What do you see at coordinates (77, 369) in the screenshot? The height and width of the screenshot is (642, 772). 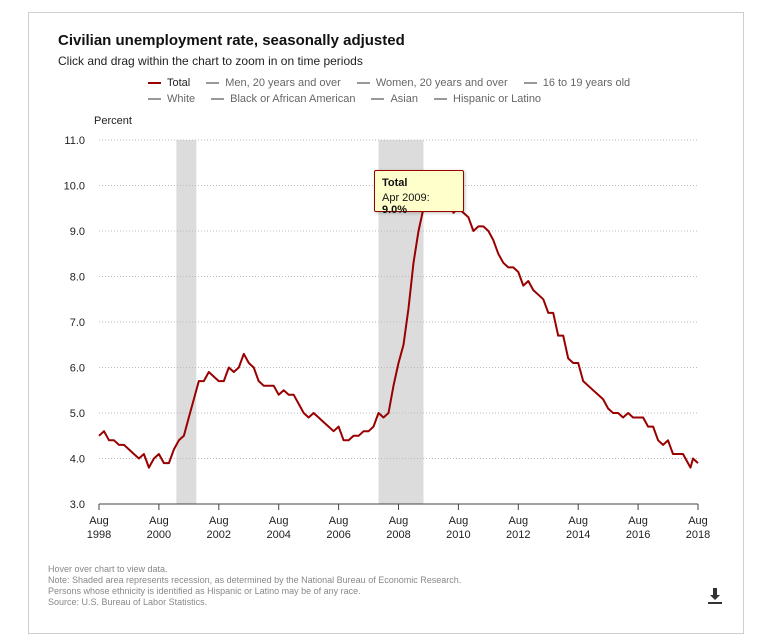 I see `y-tick-label: 6.0` at bounding box center [77, 369].